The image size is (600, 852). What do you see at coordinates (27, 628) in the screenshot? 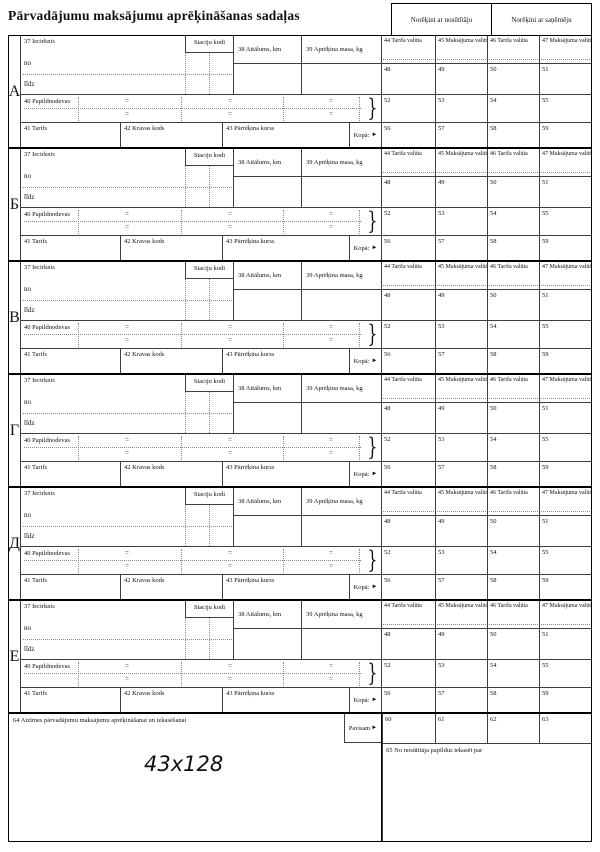
I see `from-label: no` at bounding box center [27, 628].